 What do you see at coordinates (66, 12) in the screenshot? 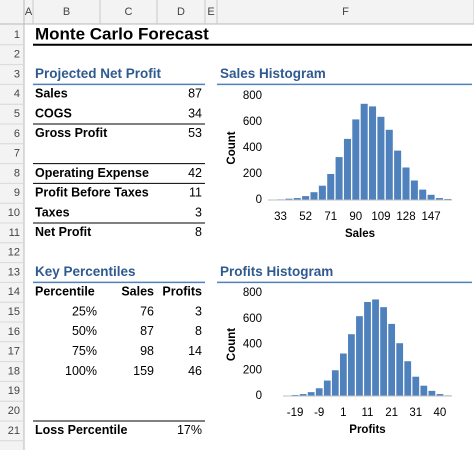
I see `column-header: B` at bounding box center [66, 12].